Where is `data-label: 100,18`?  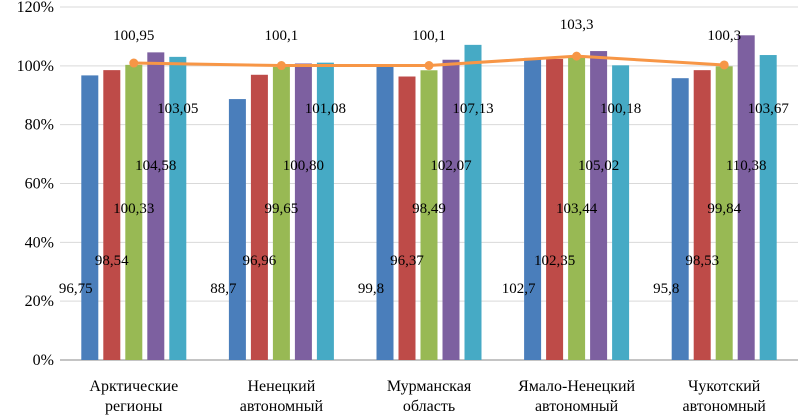
data-label: 100,18 is located at coordinates (620, 109).